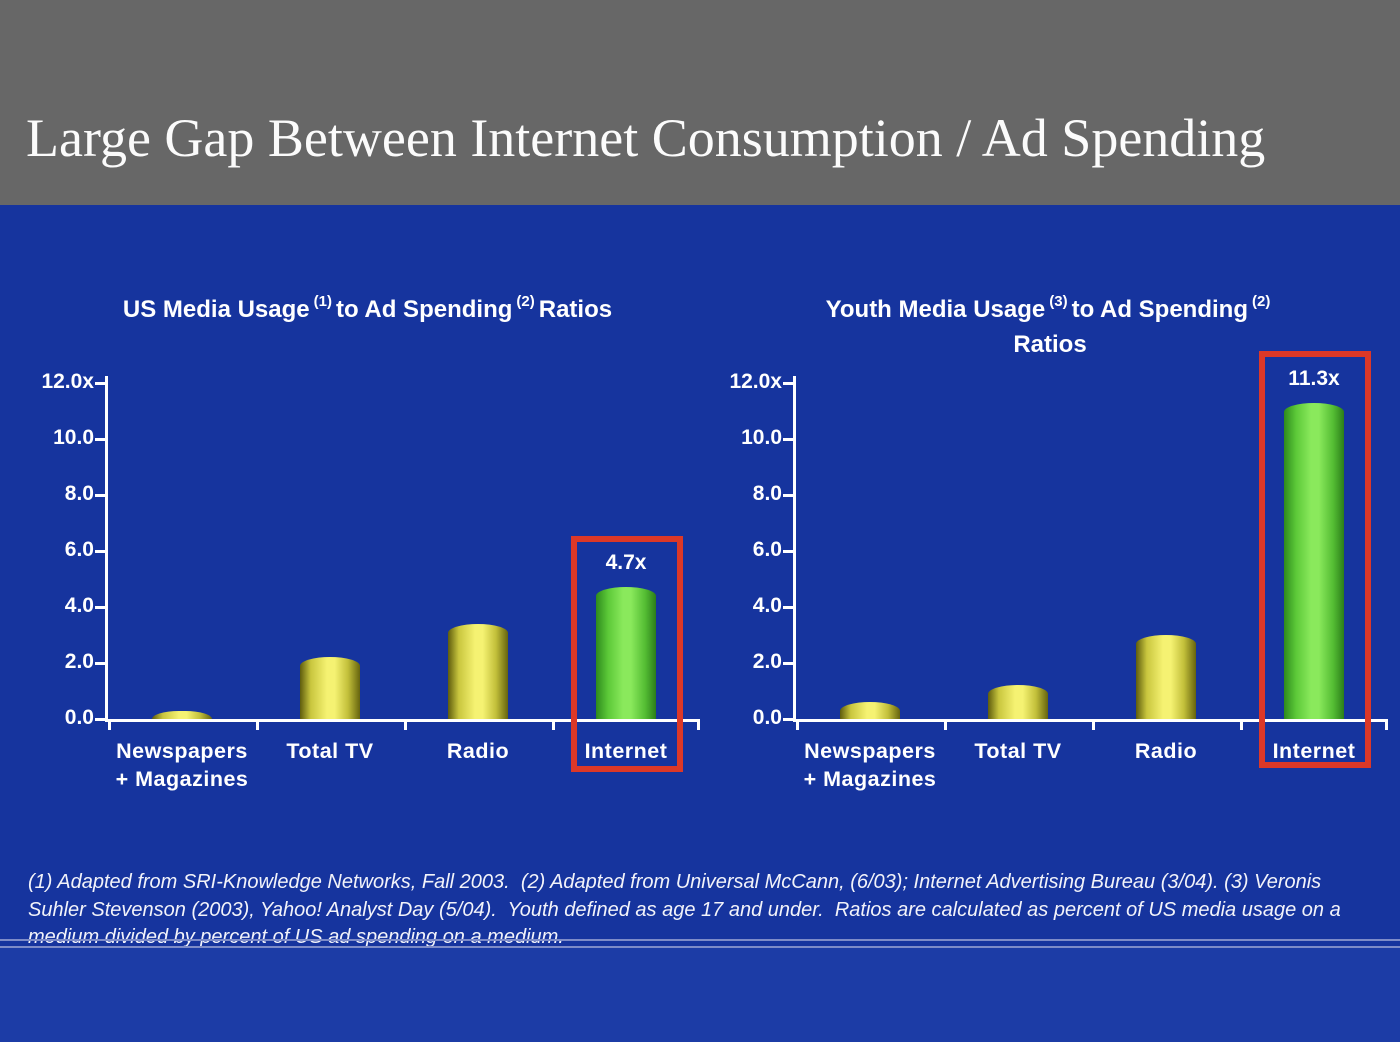 This screenshot has width=1400, height=1042. What do you see at coordinates (1058, 301) in the screenshot?
I see `footnote-ref-3: (3)` at bounding box center [1058, 301].